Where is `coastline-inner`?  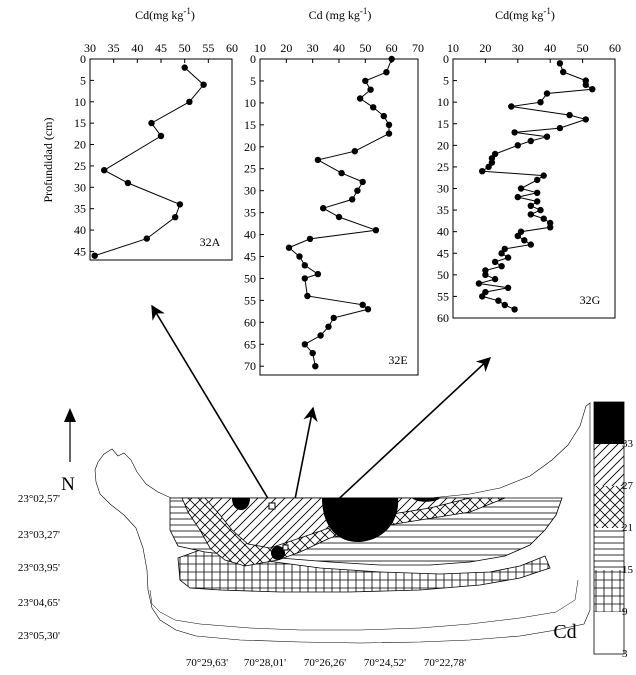
coastline-inner is located at coordinates (364, 605).